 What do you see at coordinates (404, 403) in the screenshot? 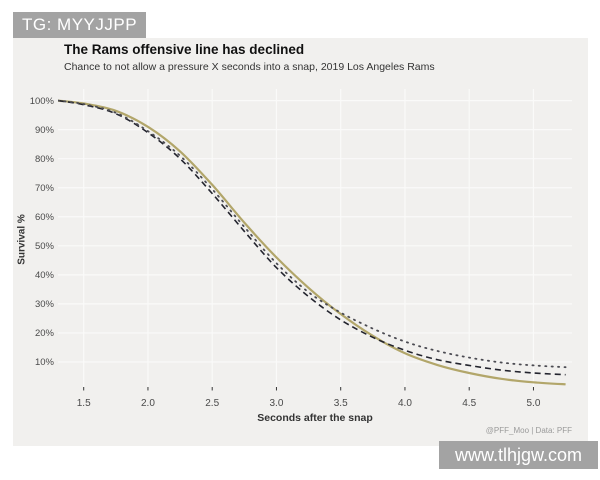
I see `x-tick-label: 4.0` at bounding box center [404, 403].